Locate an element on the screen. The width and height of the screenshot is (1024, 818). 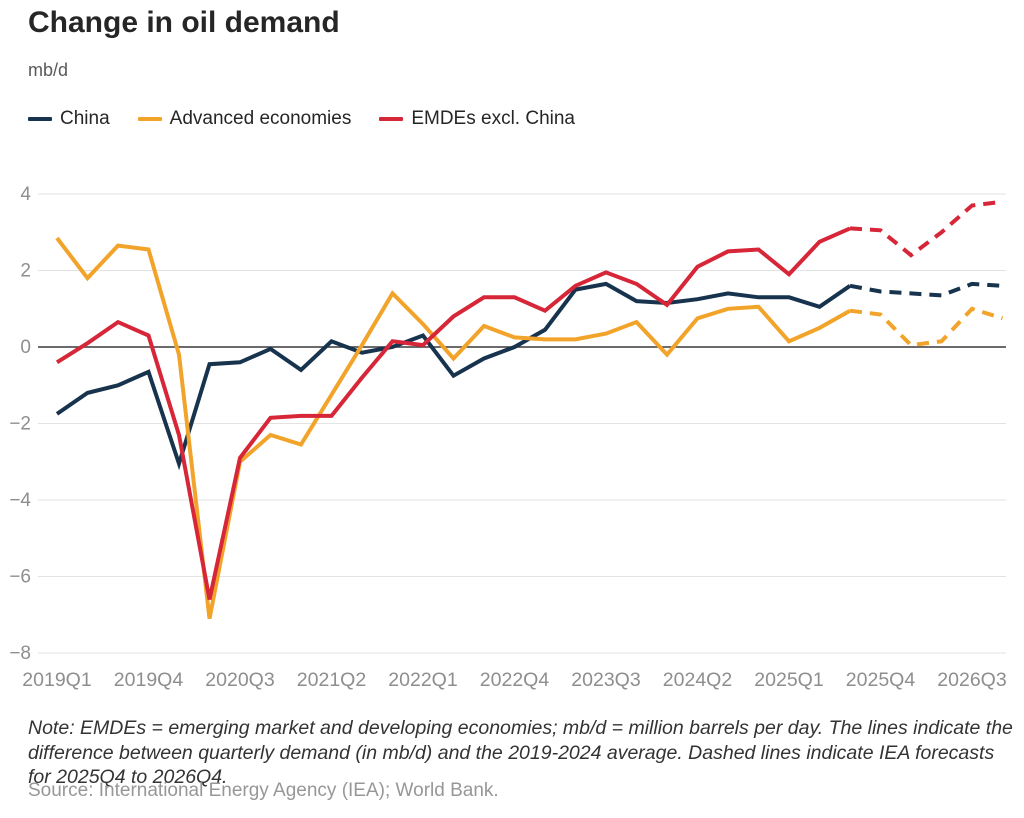
legend-label-advanced-economies: Advanced economies is located at coordinates (260, 118).